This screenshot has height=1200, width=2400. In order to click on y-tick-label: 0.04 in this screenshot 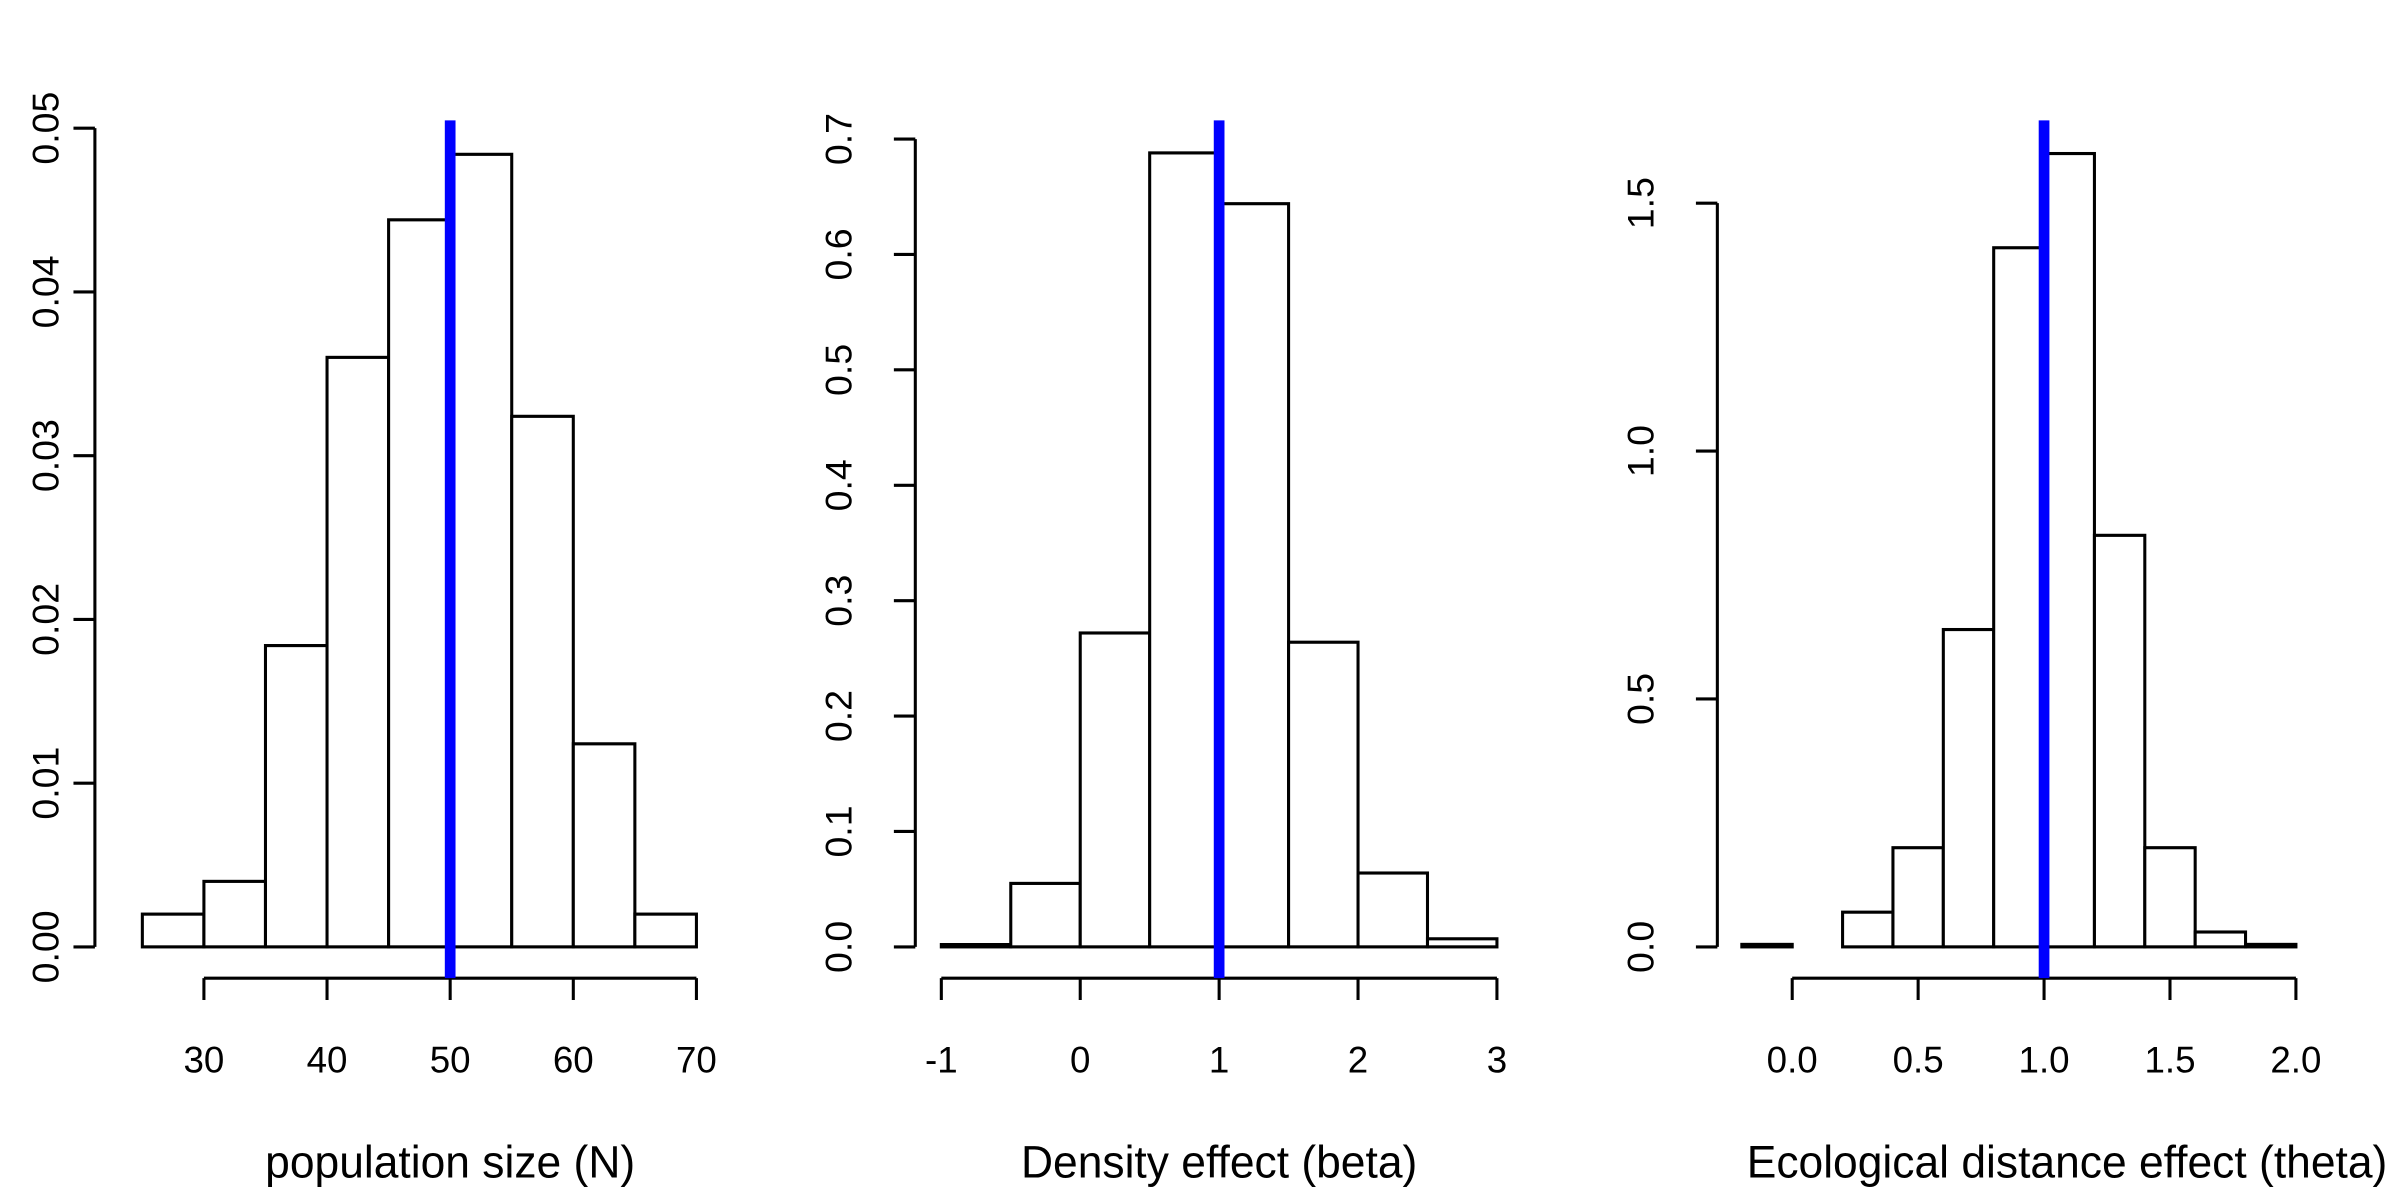, I will do `click(46, 291)`.